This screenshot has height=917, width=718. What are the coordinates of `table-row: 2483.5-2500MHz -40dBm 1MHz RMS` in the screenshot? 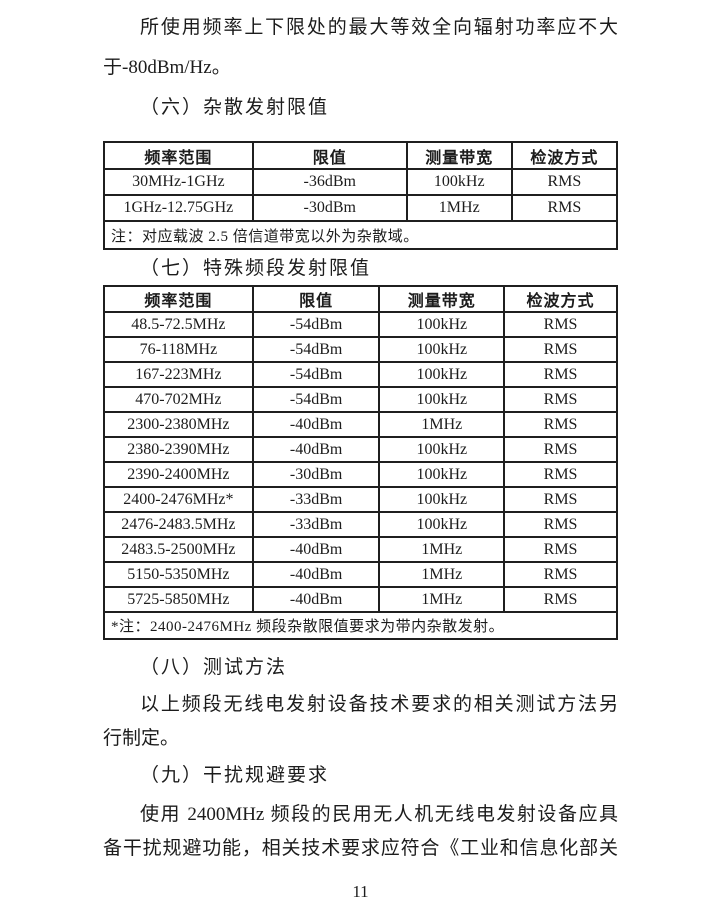 It's located at (360, 549).